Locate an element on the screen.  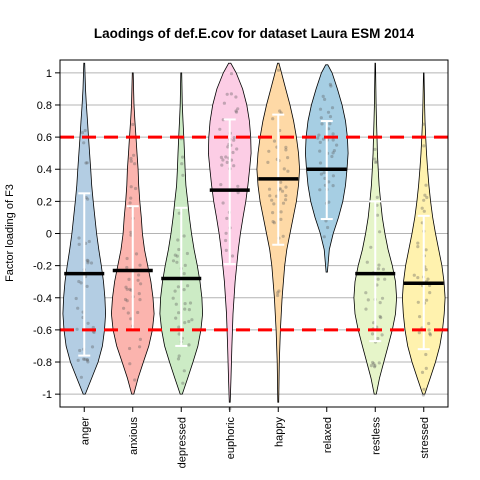
y-tick-label: 0 is located at coordinates (49, 235).